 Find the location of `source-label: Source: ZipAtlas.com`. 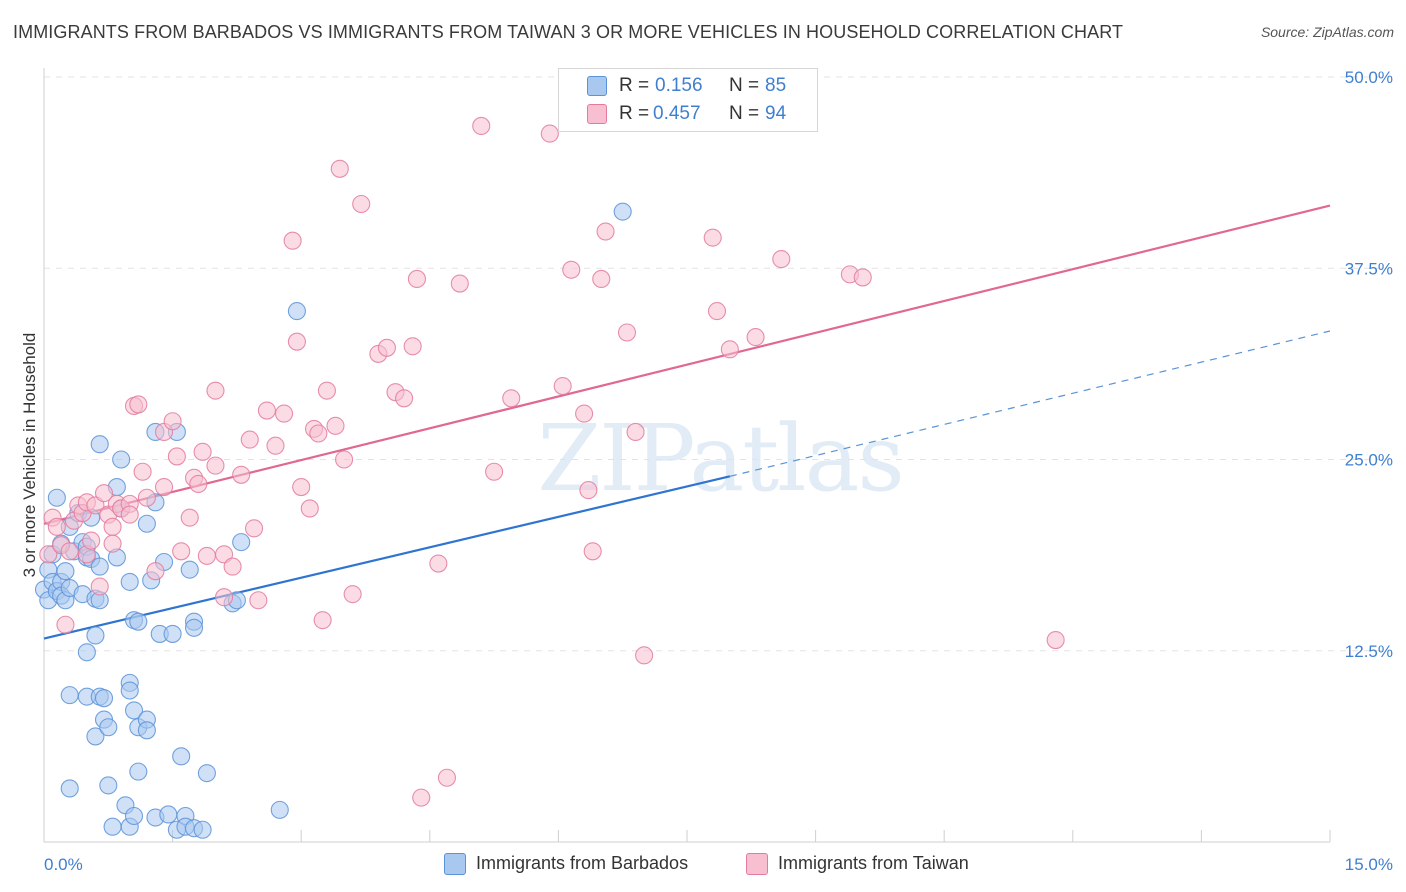

source-label: Source: ZipAtlas.com is located at coordinates (1327, 32).